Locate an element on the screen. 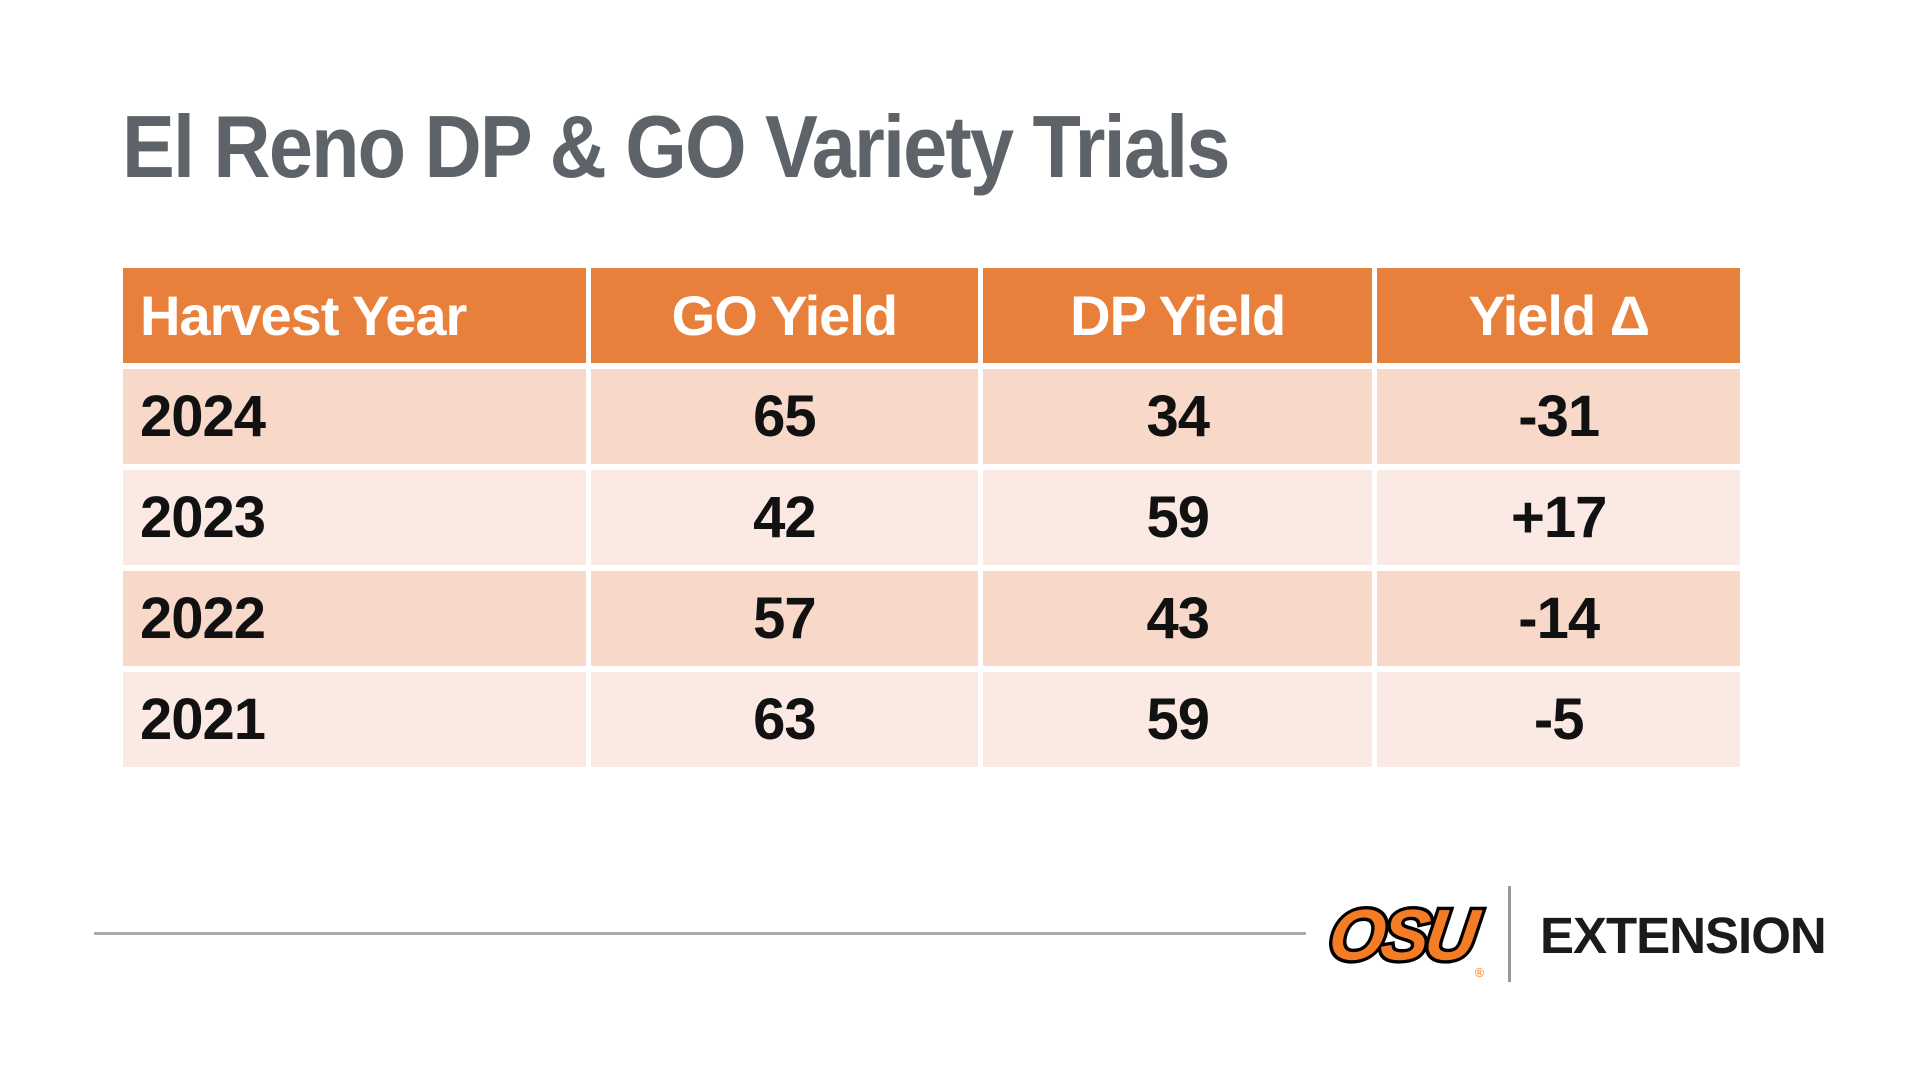 The height and width of the screenshot is (1080, 1920). cell-yield-delta: +17 is located at coordinates (1558, 517).